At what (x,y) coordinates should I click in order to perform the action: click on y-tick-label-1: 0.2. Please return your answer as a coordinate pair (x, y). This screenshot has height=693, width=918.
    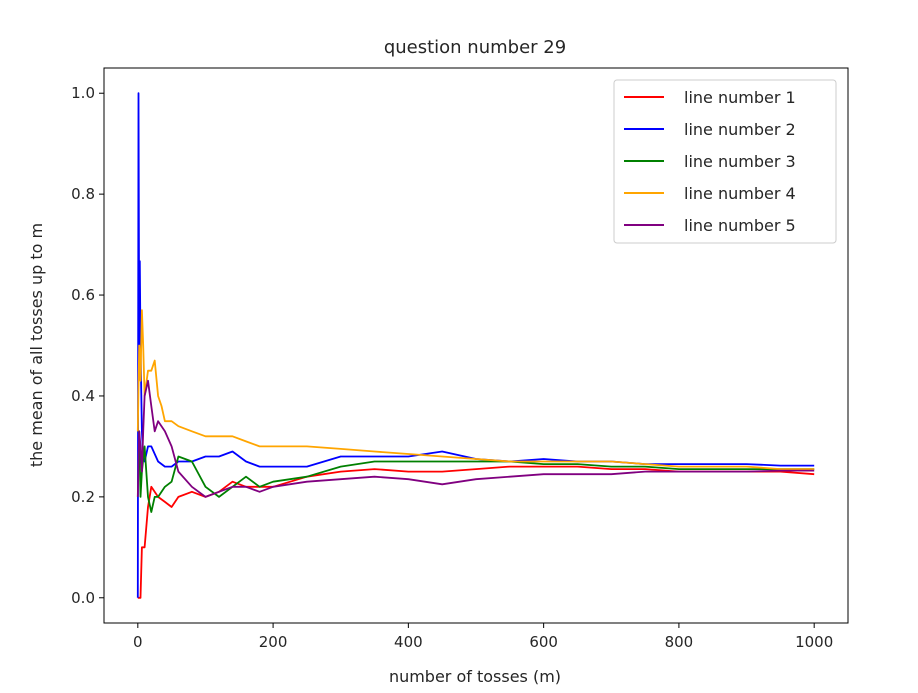
    Looking at the image, I should click on (83, 497).